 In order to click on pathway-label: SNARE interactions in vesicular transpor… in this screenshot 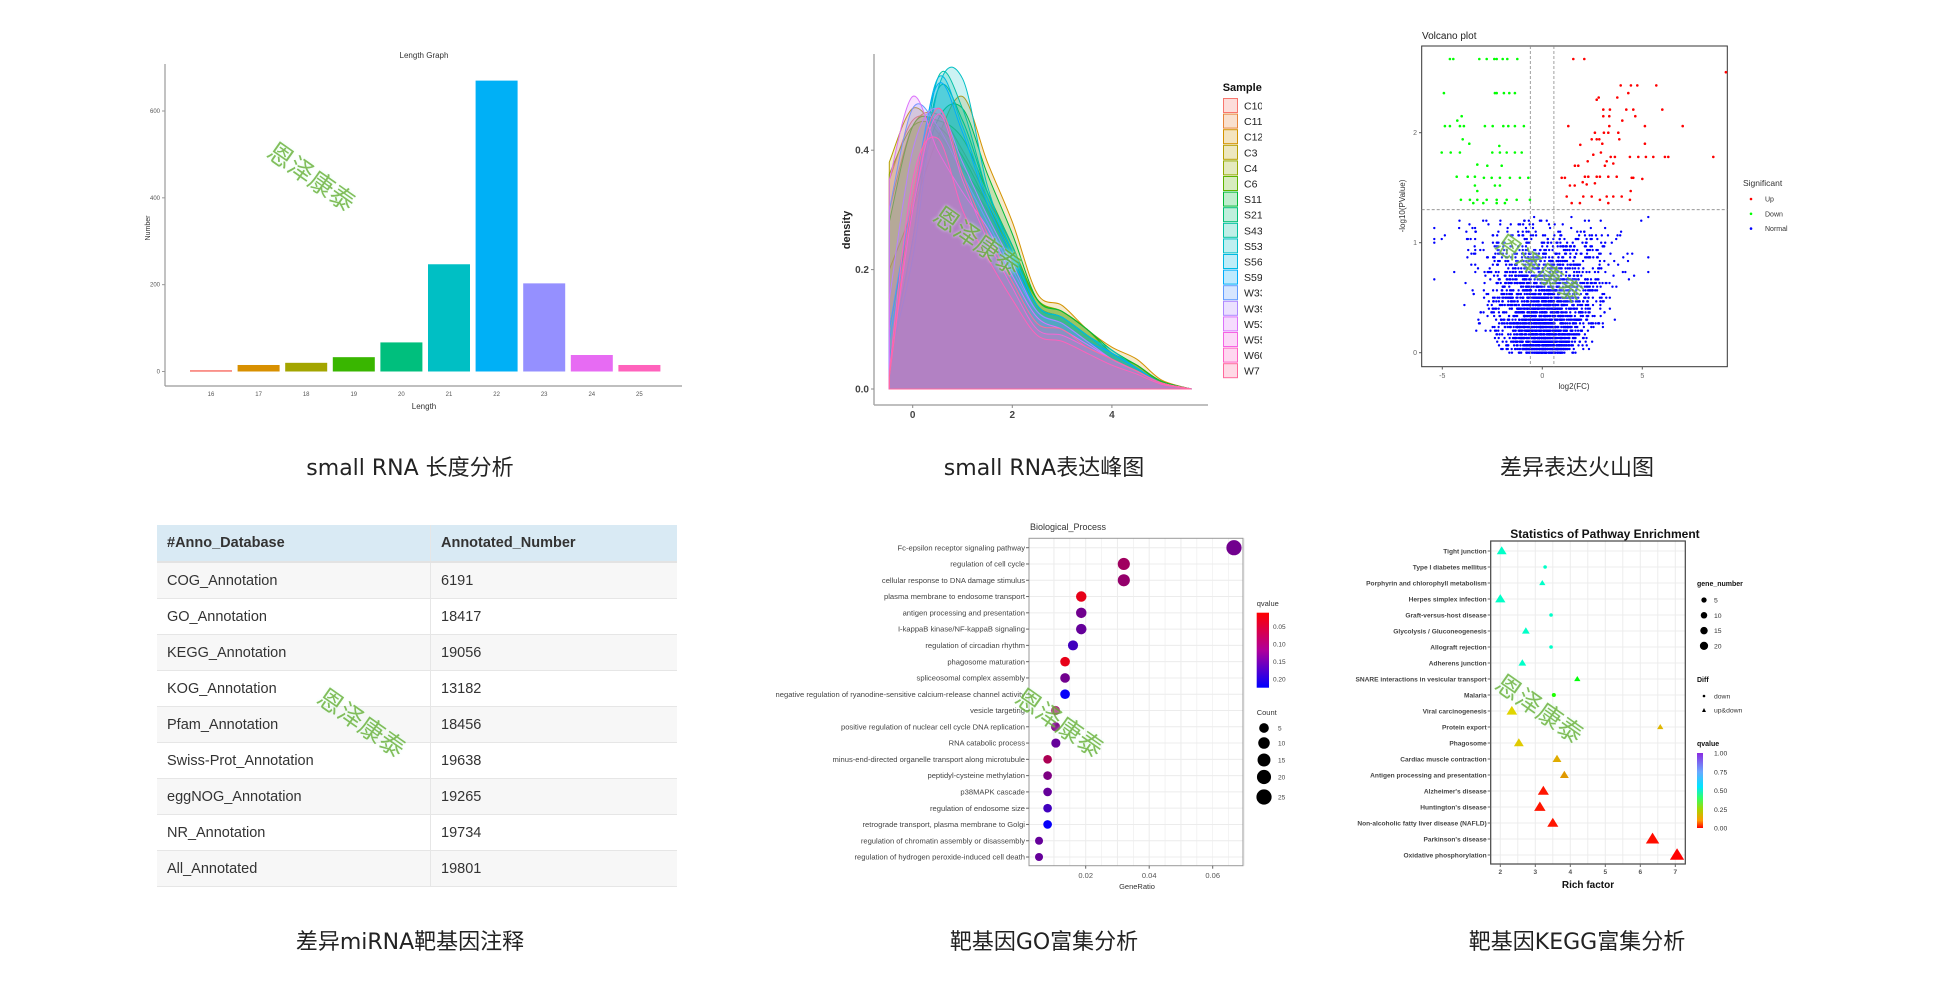, I will do `click(1422, 679)`.